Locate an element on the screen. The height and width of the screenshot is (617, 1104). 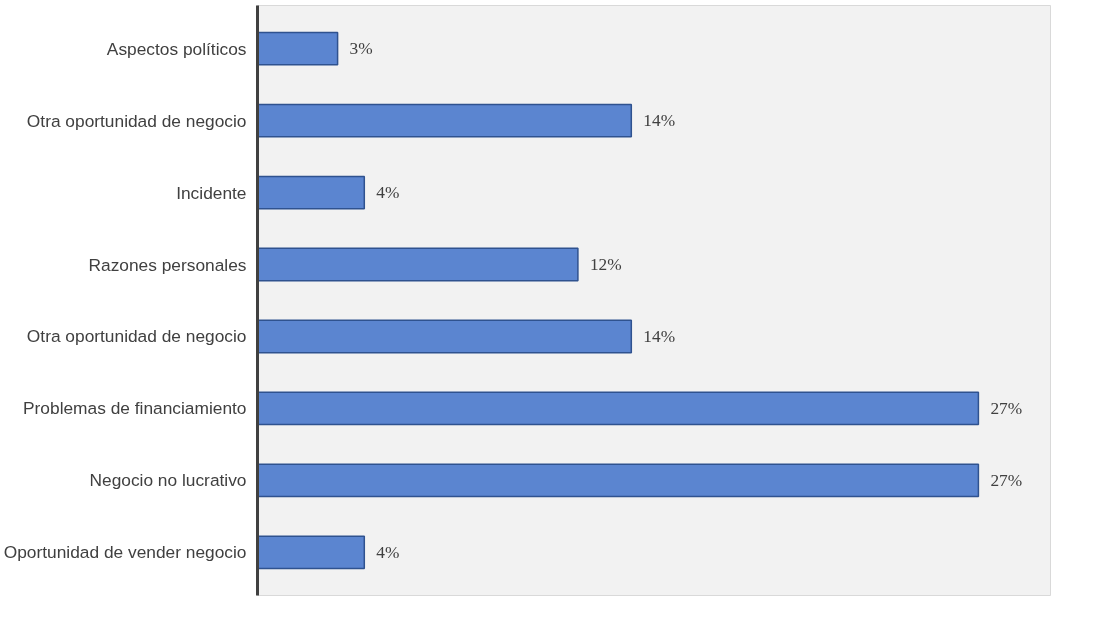
y-tick-label: Negocio no lucrativo is located at coordinates (168, 480).